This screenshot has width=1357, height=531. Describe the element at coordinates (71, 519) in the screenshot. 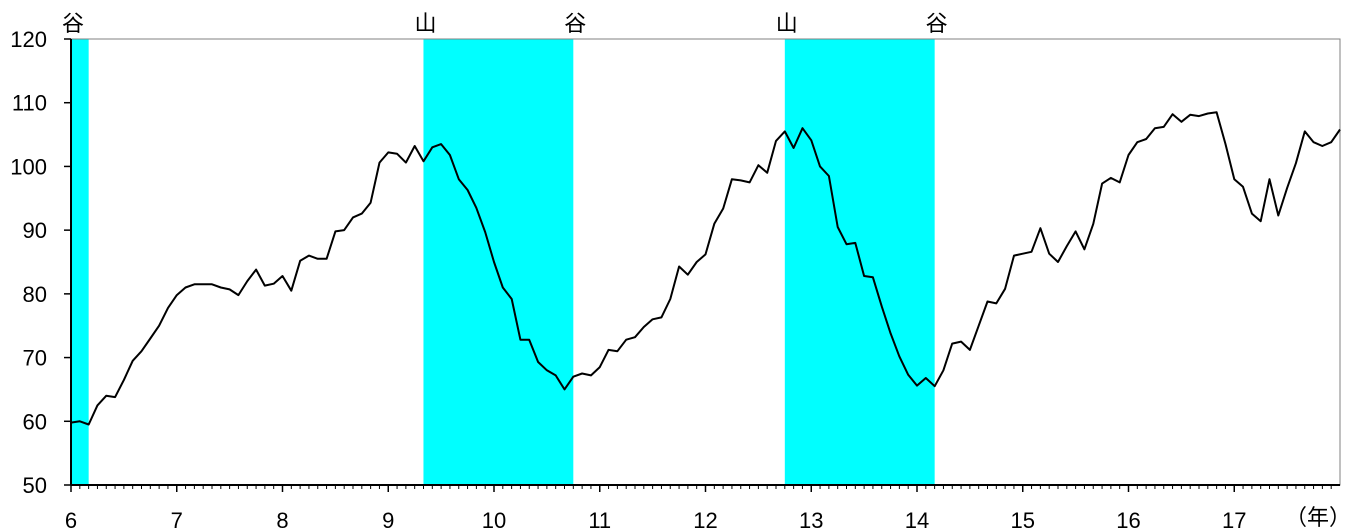

I see `x-tick-label-6: 6` at that location.